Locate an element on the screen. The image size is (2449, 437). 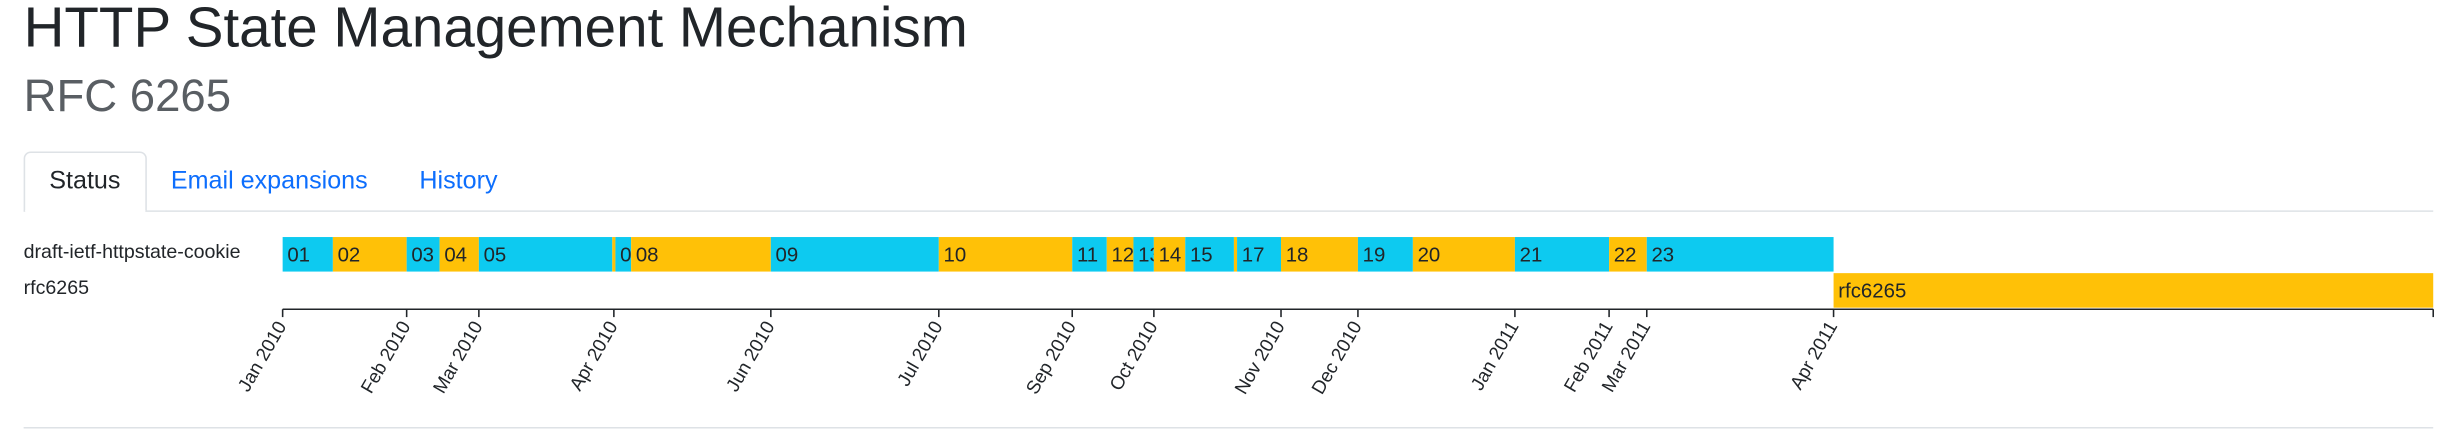
segment-label: 19 is located at coordinates (1374, 255).